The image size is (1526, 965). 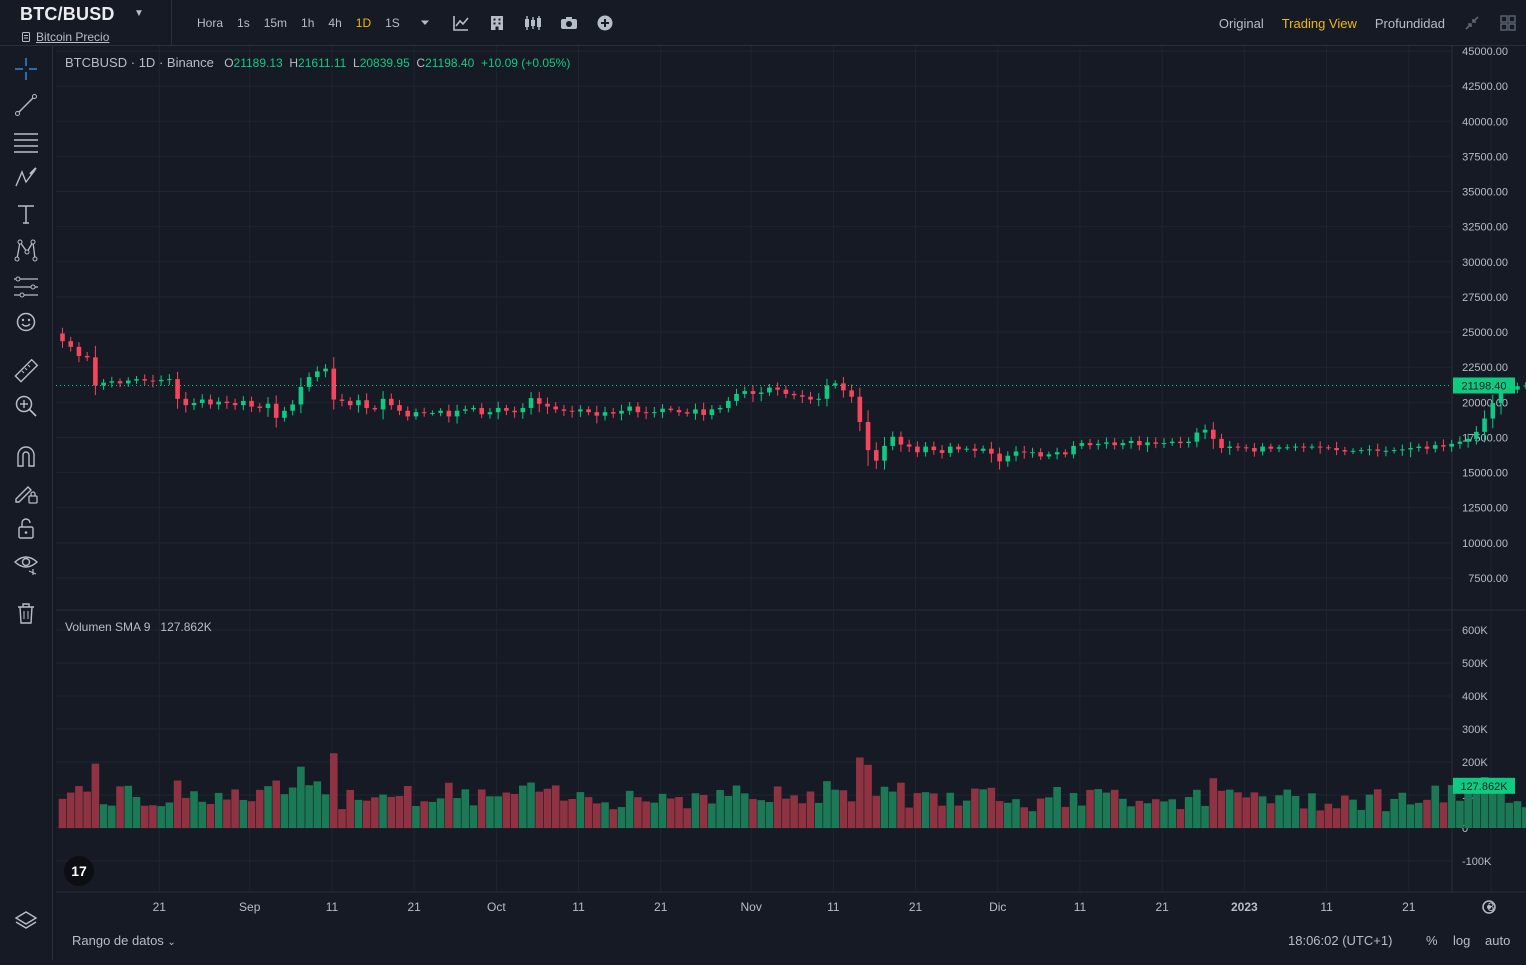 I want to click on interval-1h: 1h, so click(x=308, y=23).